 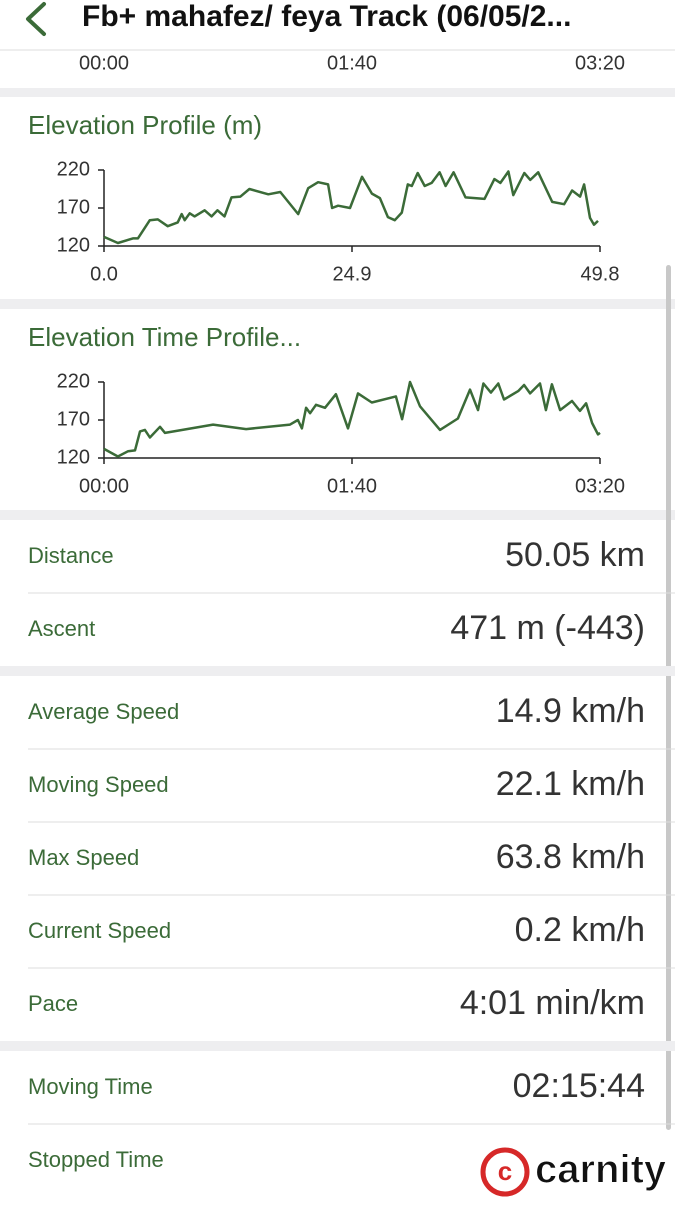 What do you see at coordinates (99, 930) in the screenshot?
I see `stat-label: Current Speed` at bounding box center [99, 930].